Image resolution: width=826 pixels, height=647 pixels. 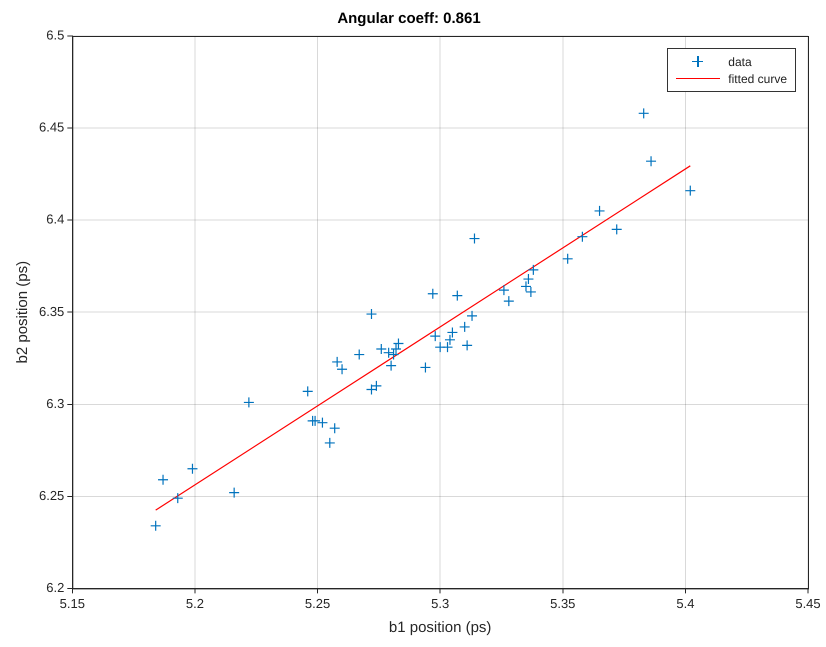 What do you see at coordinates (55, 219) in the screenshot?
I see `y-tick-label: 6.4` at bounding box center [55, 219].